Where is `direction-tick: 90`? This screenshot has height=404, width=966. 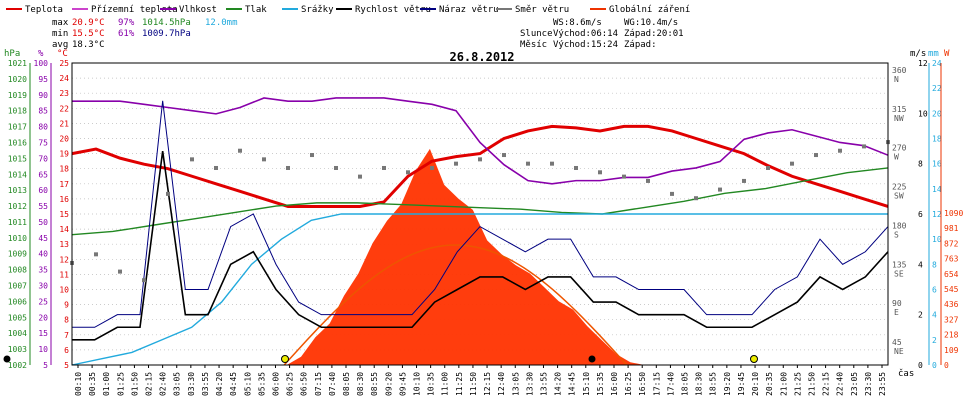 direction-tick: 90 is located at coordinates (897, 303).